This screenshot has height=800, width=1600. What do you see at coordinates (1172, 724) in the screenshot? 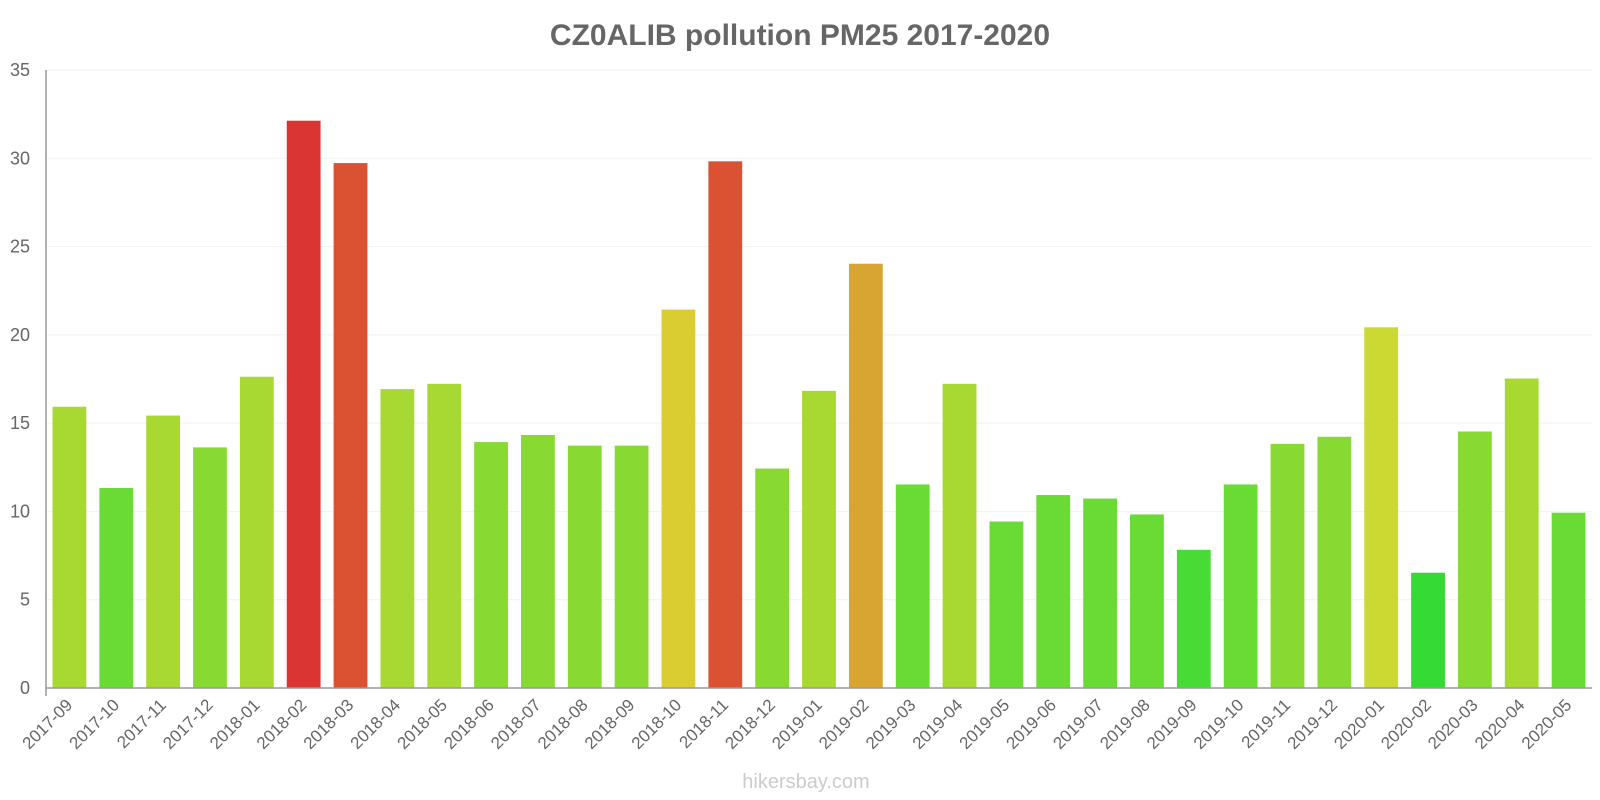
I see `x-tick-label: 2019-09` at bounding box center [1172, 724].